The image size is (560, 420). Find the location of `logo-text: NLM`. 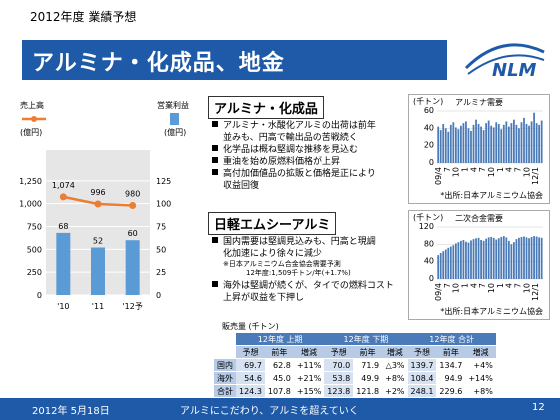

logo-text: NLM is located at coordinates (514, 70).